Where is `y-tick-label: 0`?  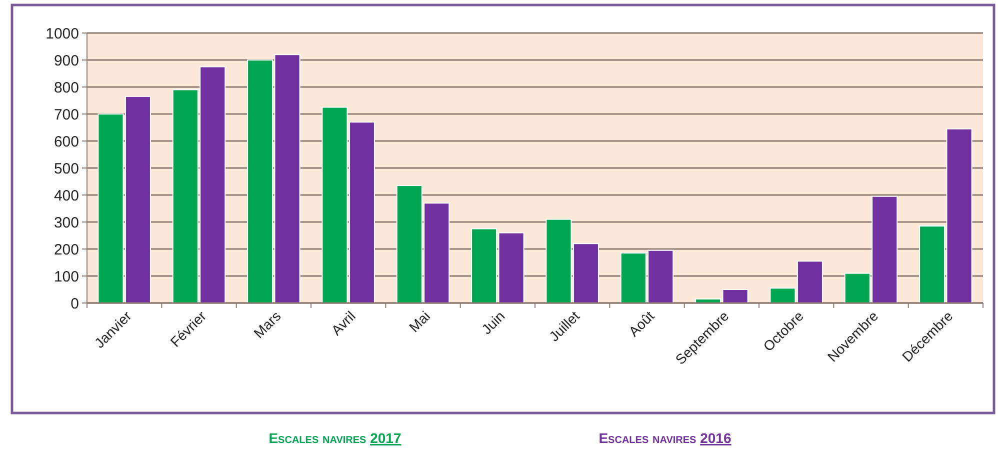
y-tick-label: 0 is located at coordinates (74, 303).